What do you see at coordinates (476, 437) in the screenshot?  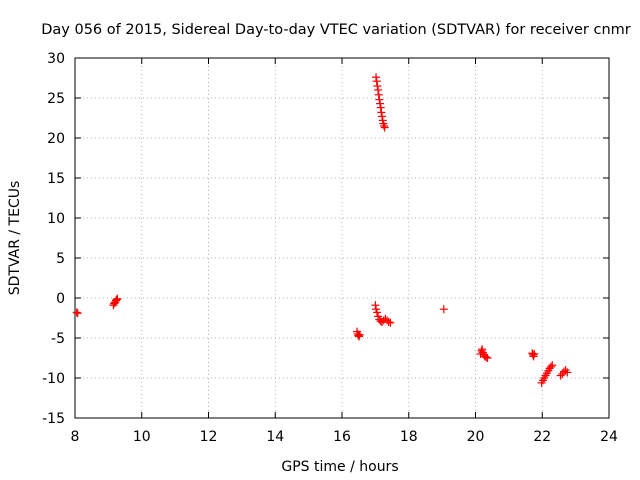 I see `x-tick-label: 20` at bounding box center [476, 437].